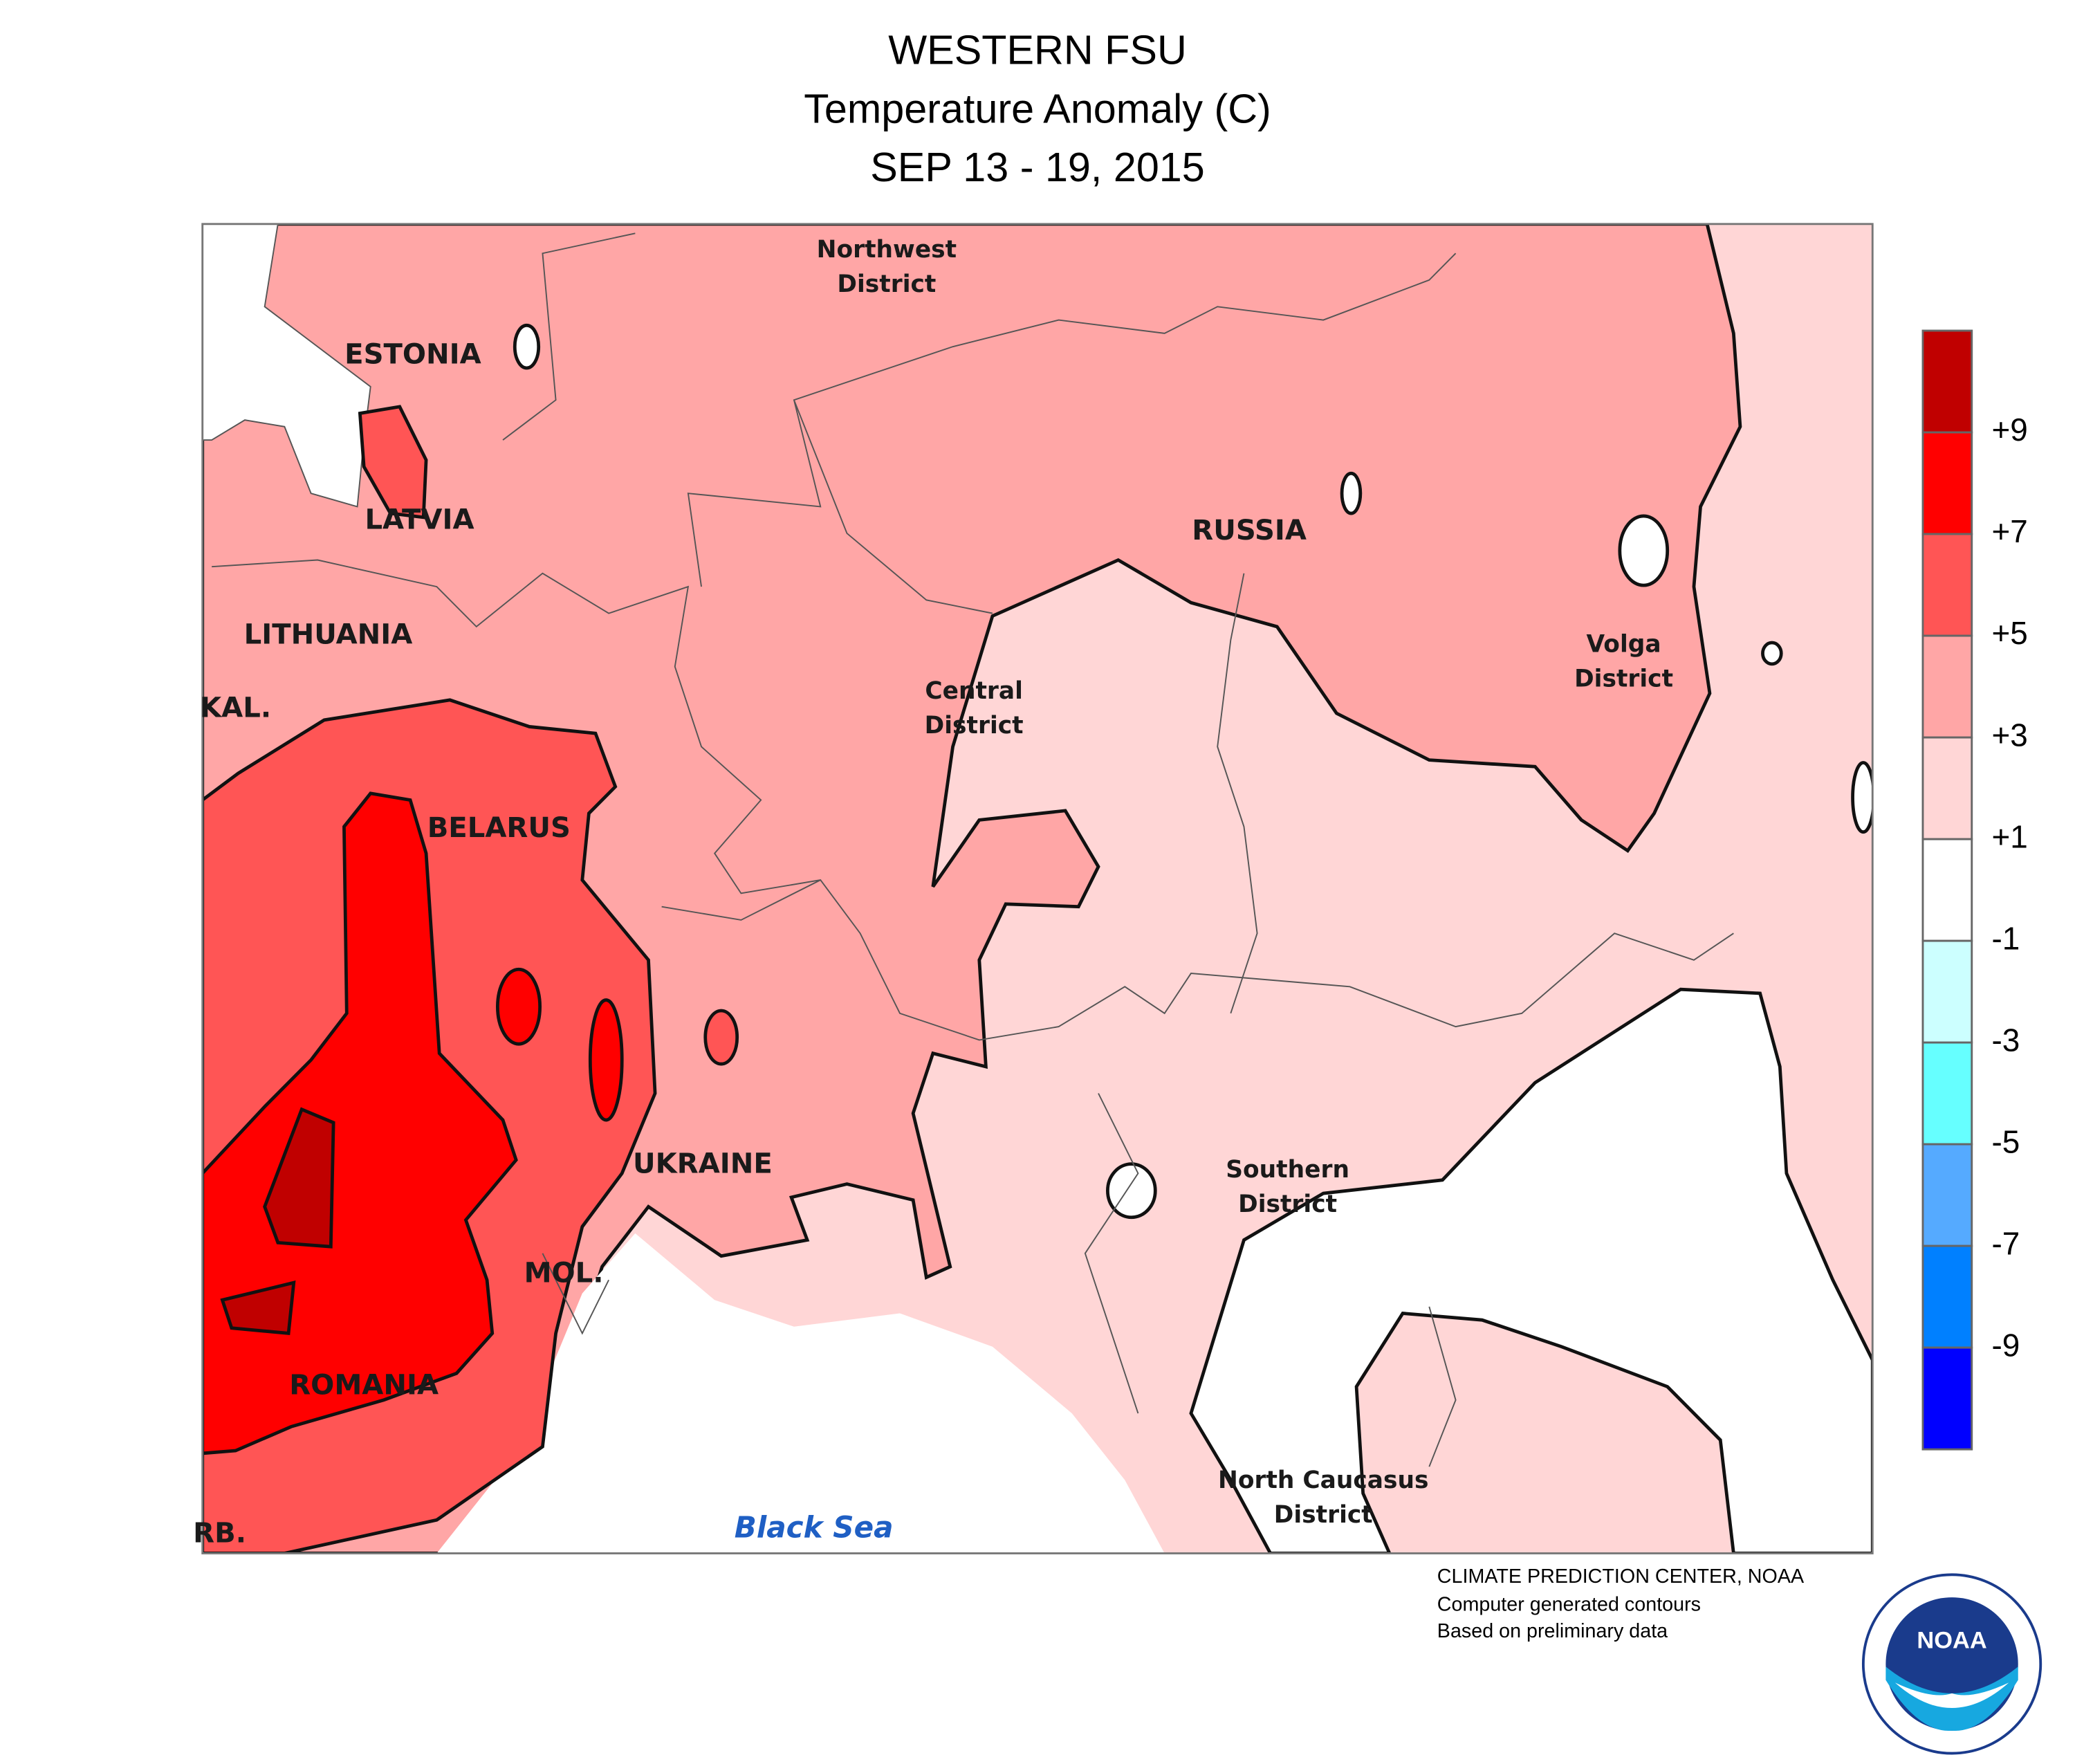 The image size is (2075, 1764). What do you see at coordinates (800, 1393) in the screenshot?
I see `black-sea` at bounding box center [800, 1393].